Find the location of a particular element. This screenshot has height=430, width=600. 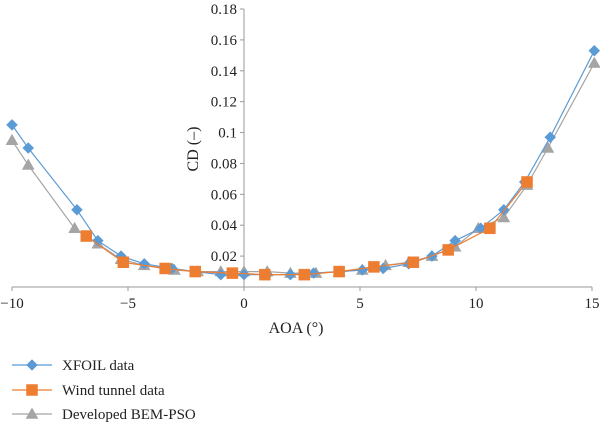

x-tick-label: 5 is located at coordinates (360, 304).